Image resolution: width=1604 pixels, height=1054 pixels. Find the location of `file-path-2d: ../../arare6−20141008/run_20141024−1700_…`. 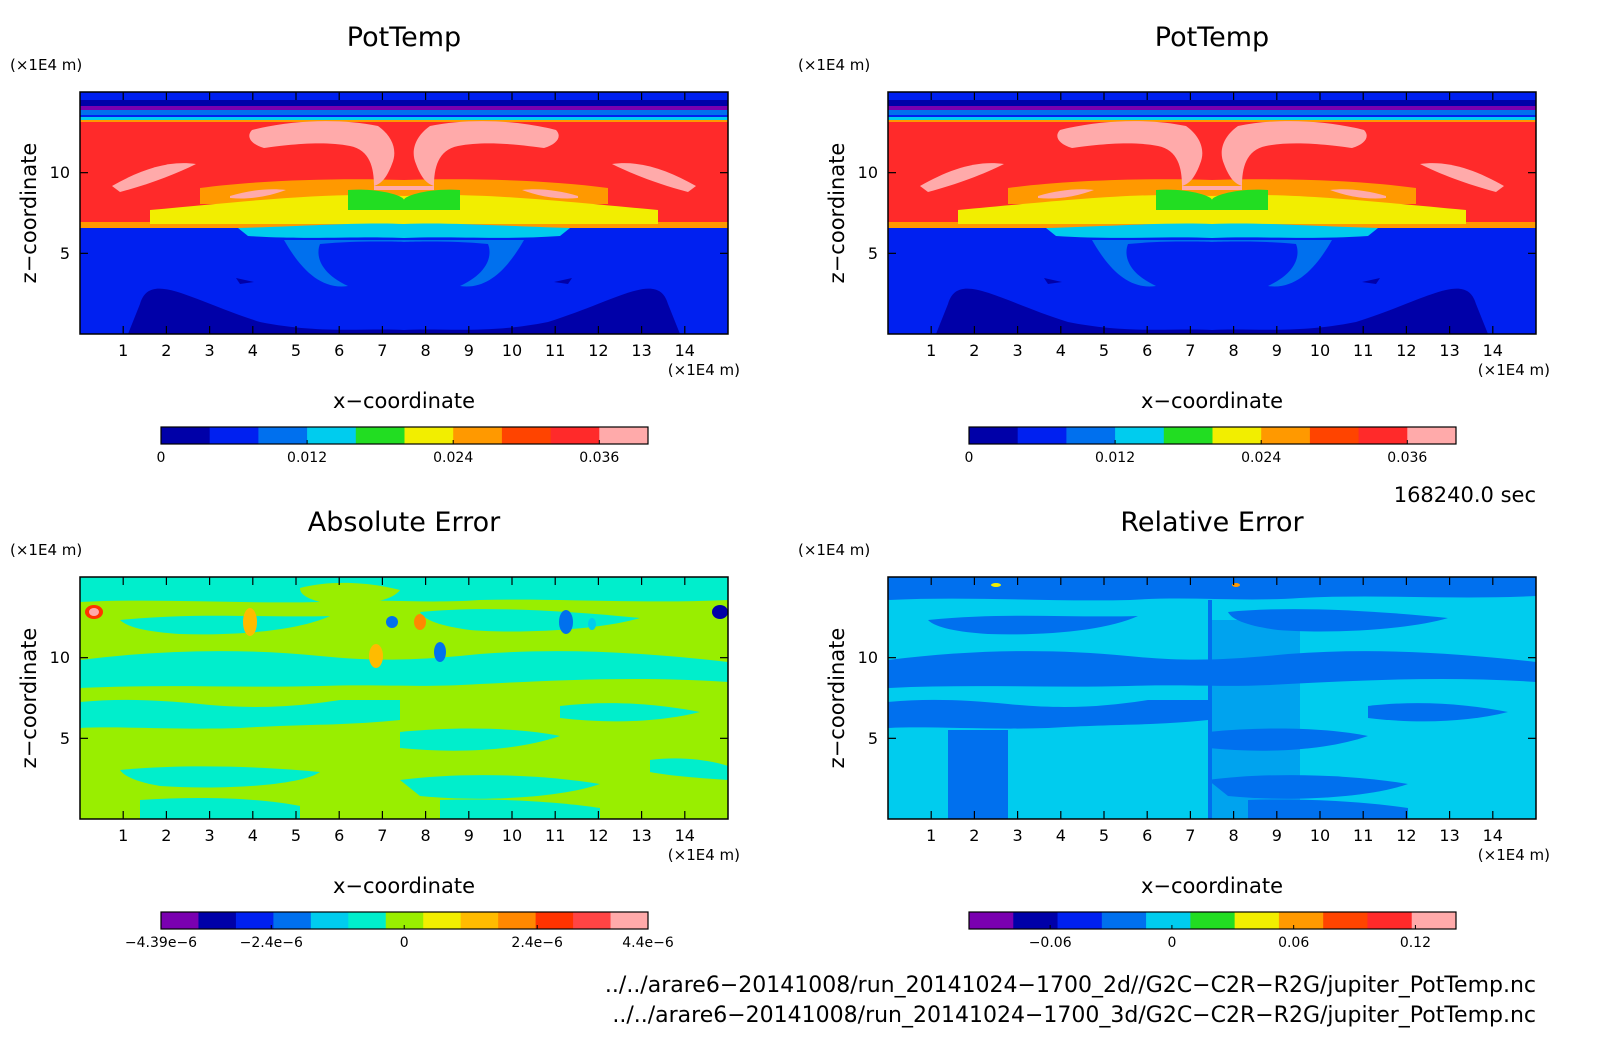

file-path-2d: ../../arare6−20141008/run_20141024−1700_… is located at coordinates (1070, 985).